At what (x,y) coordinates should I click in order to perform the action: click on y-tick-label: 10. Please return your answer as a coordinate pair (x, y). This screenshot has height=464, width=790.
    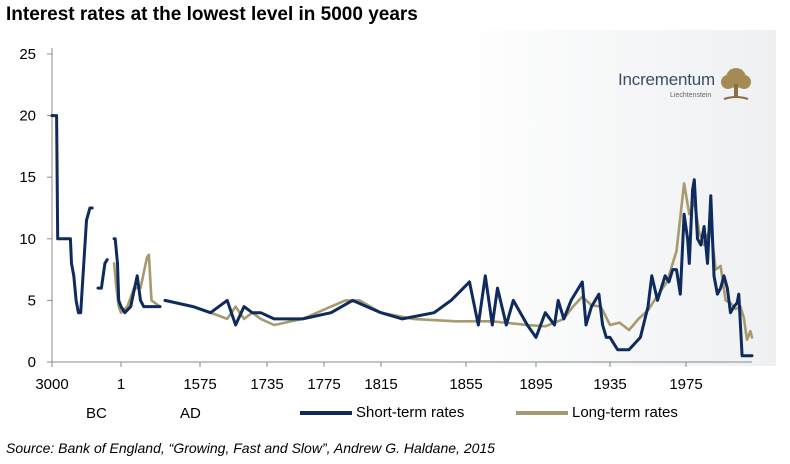
    Looking at the image, I should click on (27, 239).